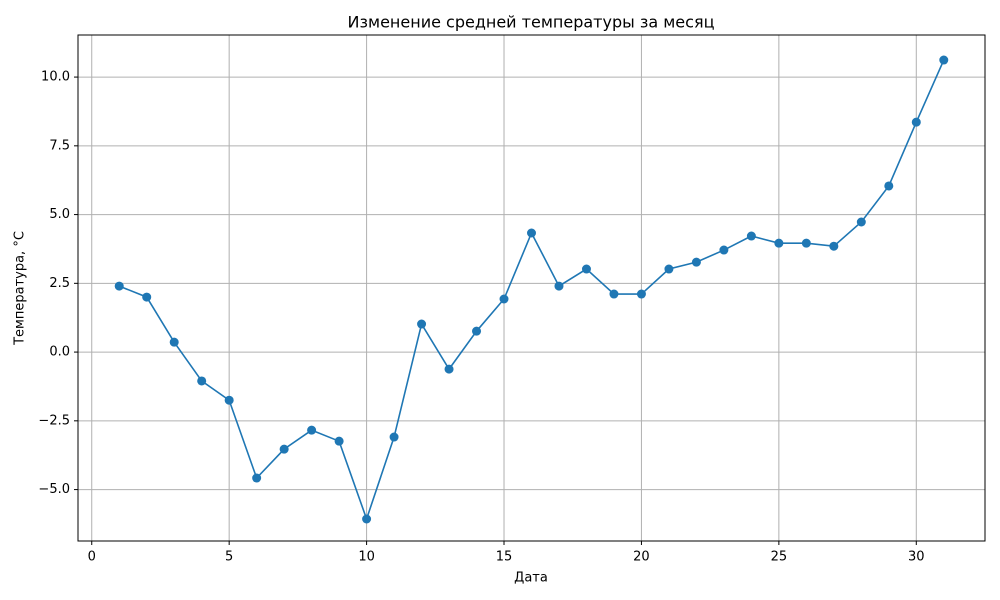 The width and height of the screenshot is (1000, 600). I want to click on x-tick-label: 25, so click(779, 557).